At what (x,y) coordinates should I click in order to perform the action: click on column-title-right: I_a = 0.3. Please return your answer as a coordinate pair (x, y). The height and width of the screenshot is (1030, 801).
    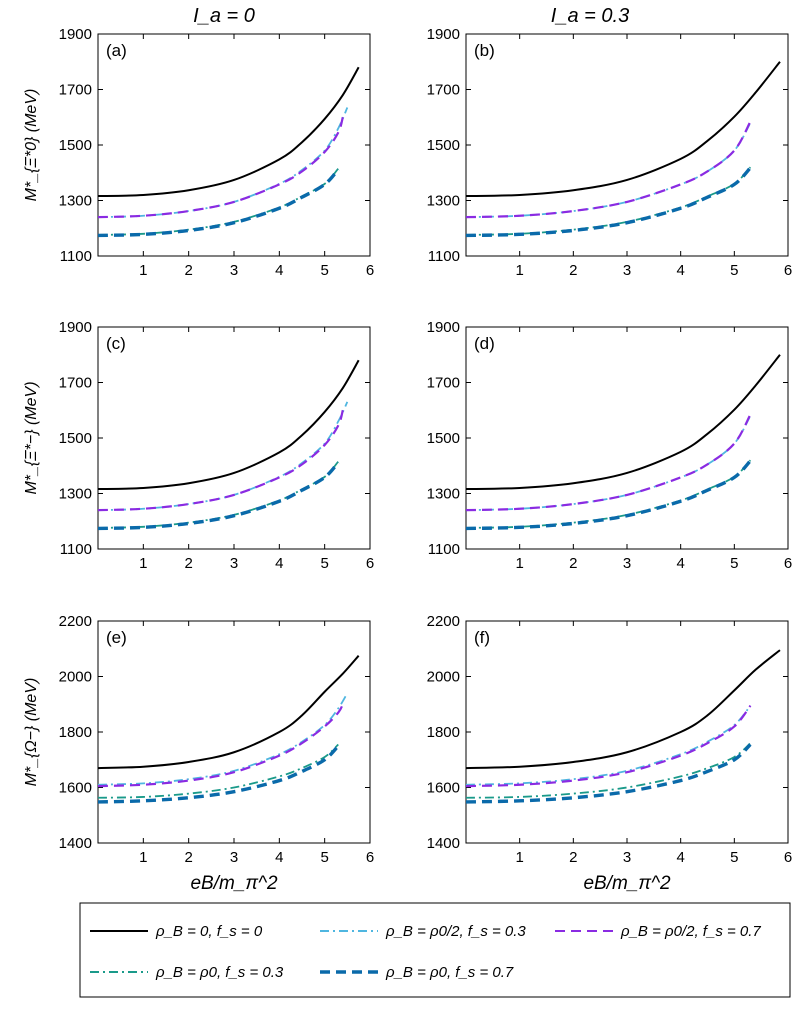
    Looking at the image, I should click on (590, 16).